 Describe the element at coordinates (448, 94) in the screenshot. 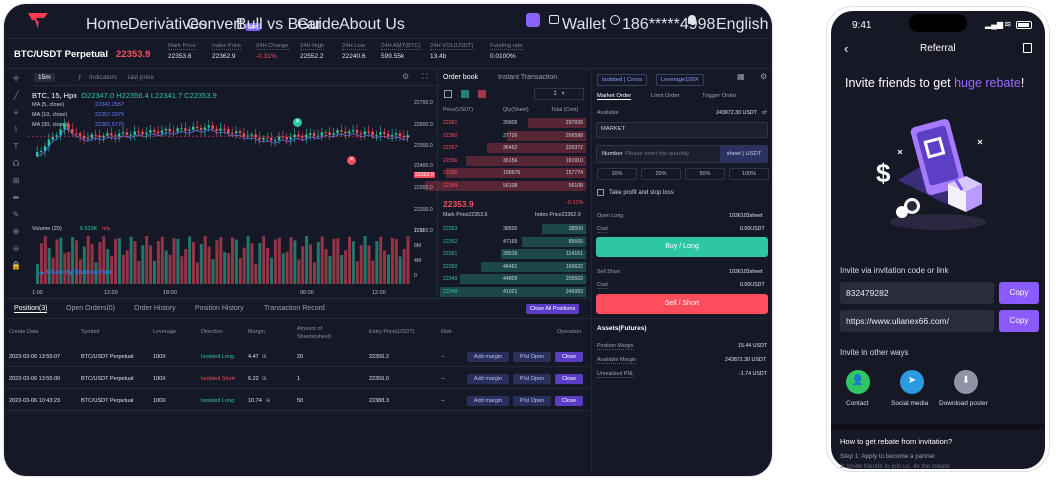

I see `book-both-icon` at that location.